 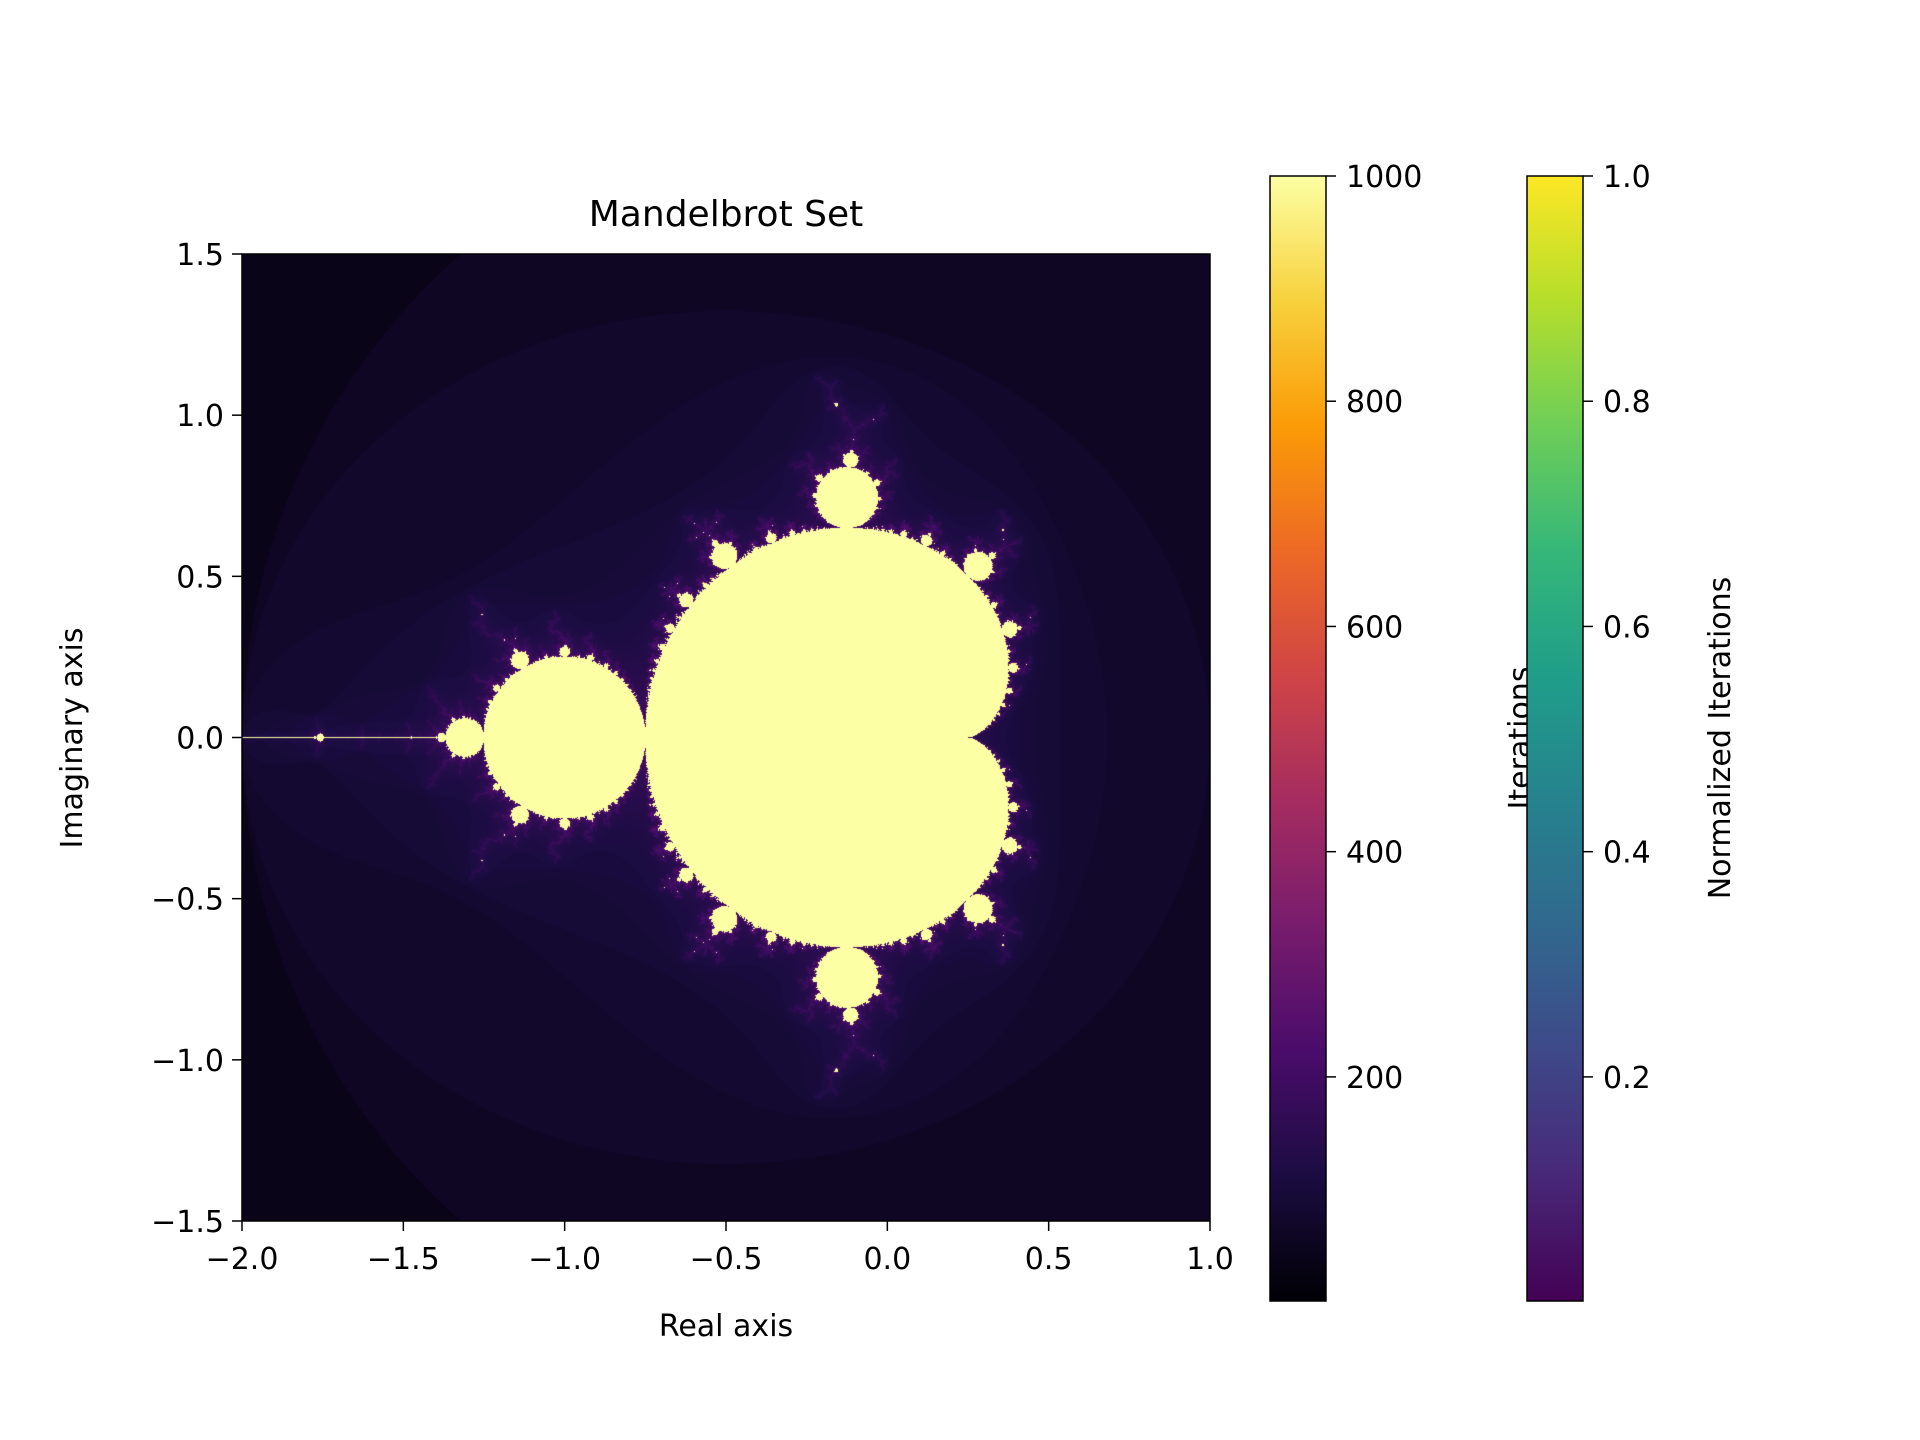 I want to click on iterations-colorbar: 200 400 600 800 1000, so click(x=1345, y=731).